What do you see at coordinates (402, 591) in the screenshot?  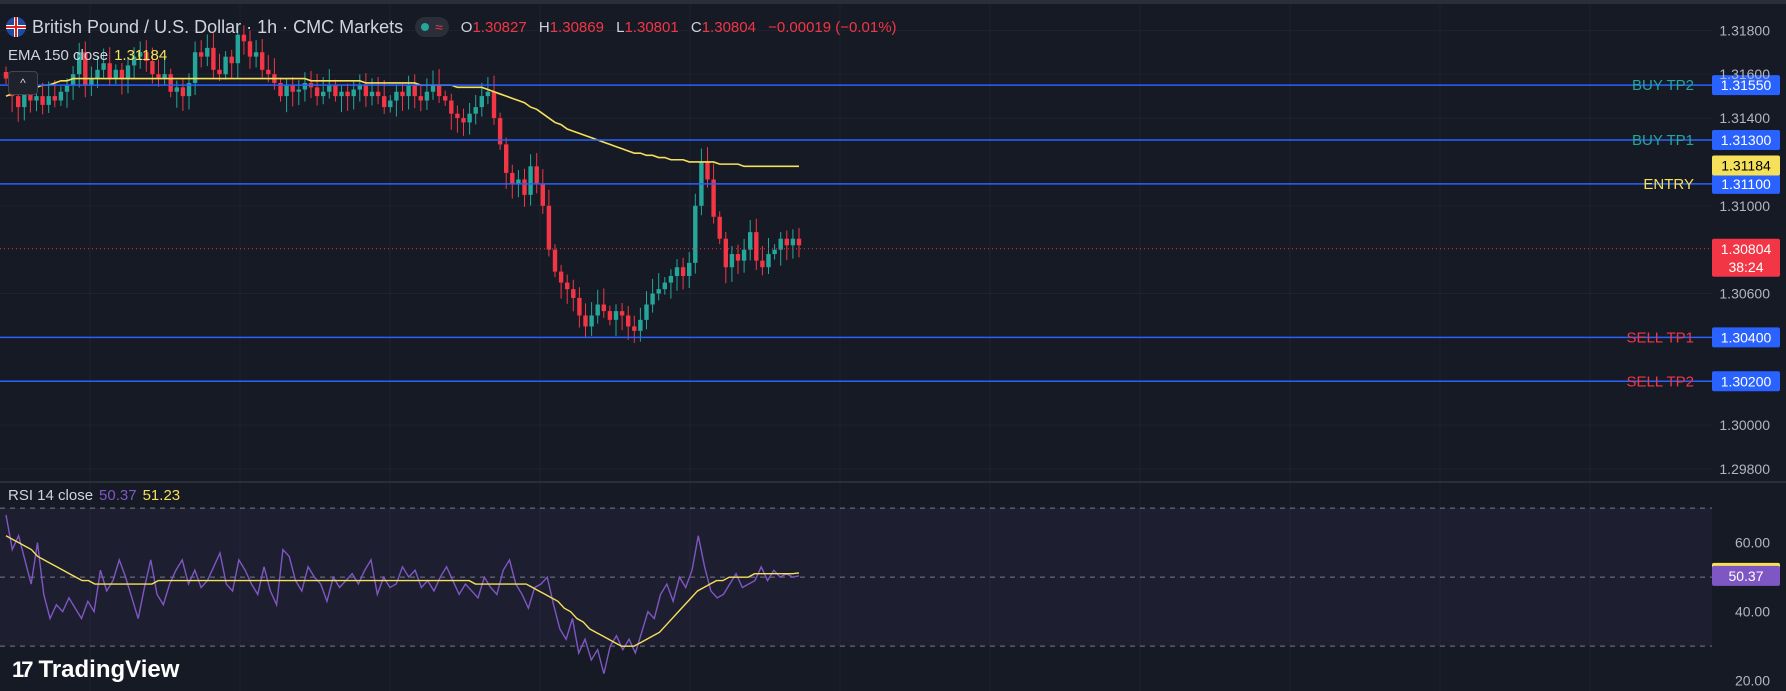 I see `rsi-ma-line` at bounding box center [402, 591].